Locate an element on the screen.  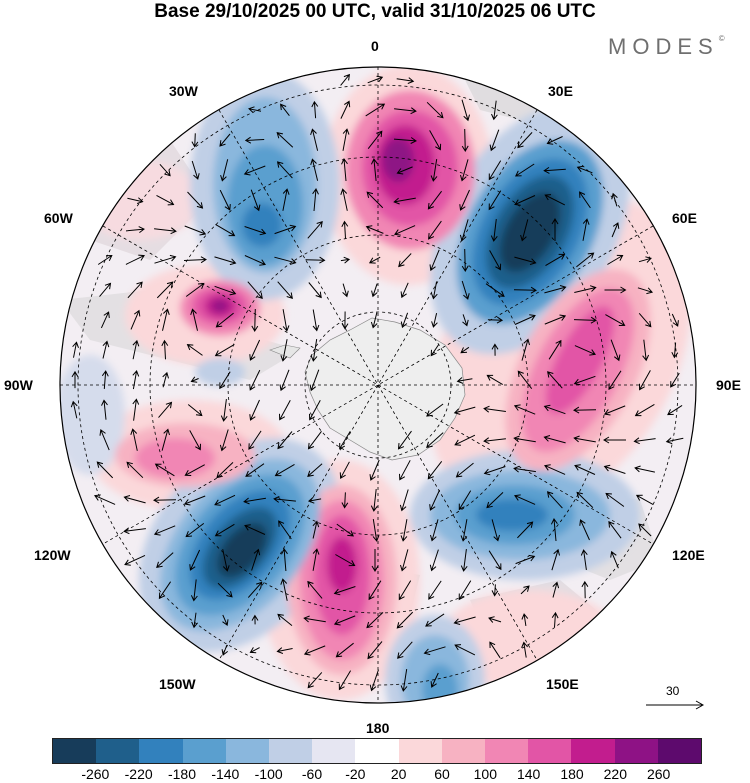
lon-label-90w: 90W is located at coordinates (18, 385).